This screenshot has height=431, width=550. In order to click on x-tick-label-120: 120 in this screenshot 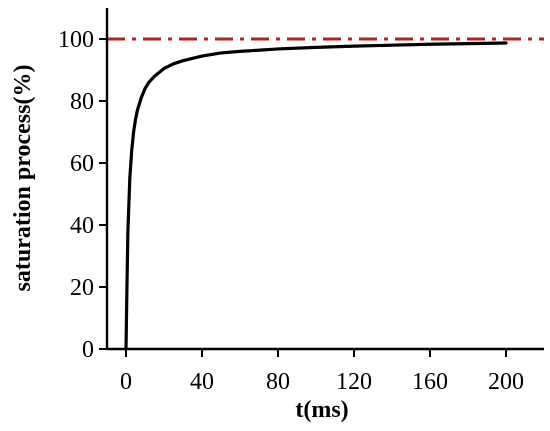, I will do `click(354, 382)`.